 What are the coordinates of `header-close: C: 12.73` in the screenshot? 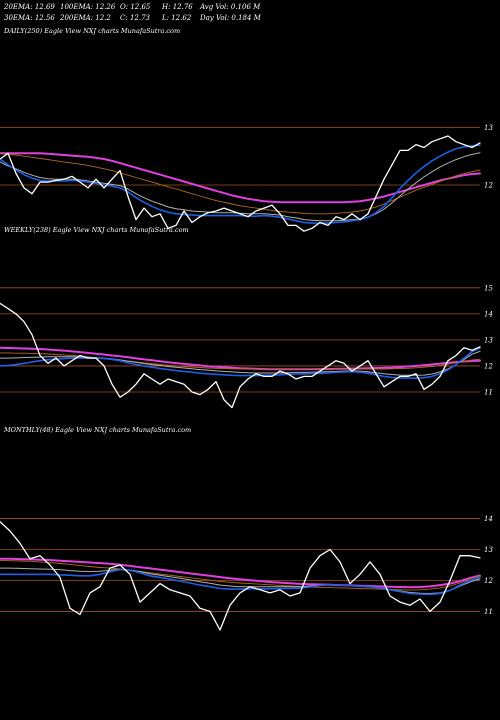 It's located at (135, 18).